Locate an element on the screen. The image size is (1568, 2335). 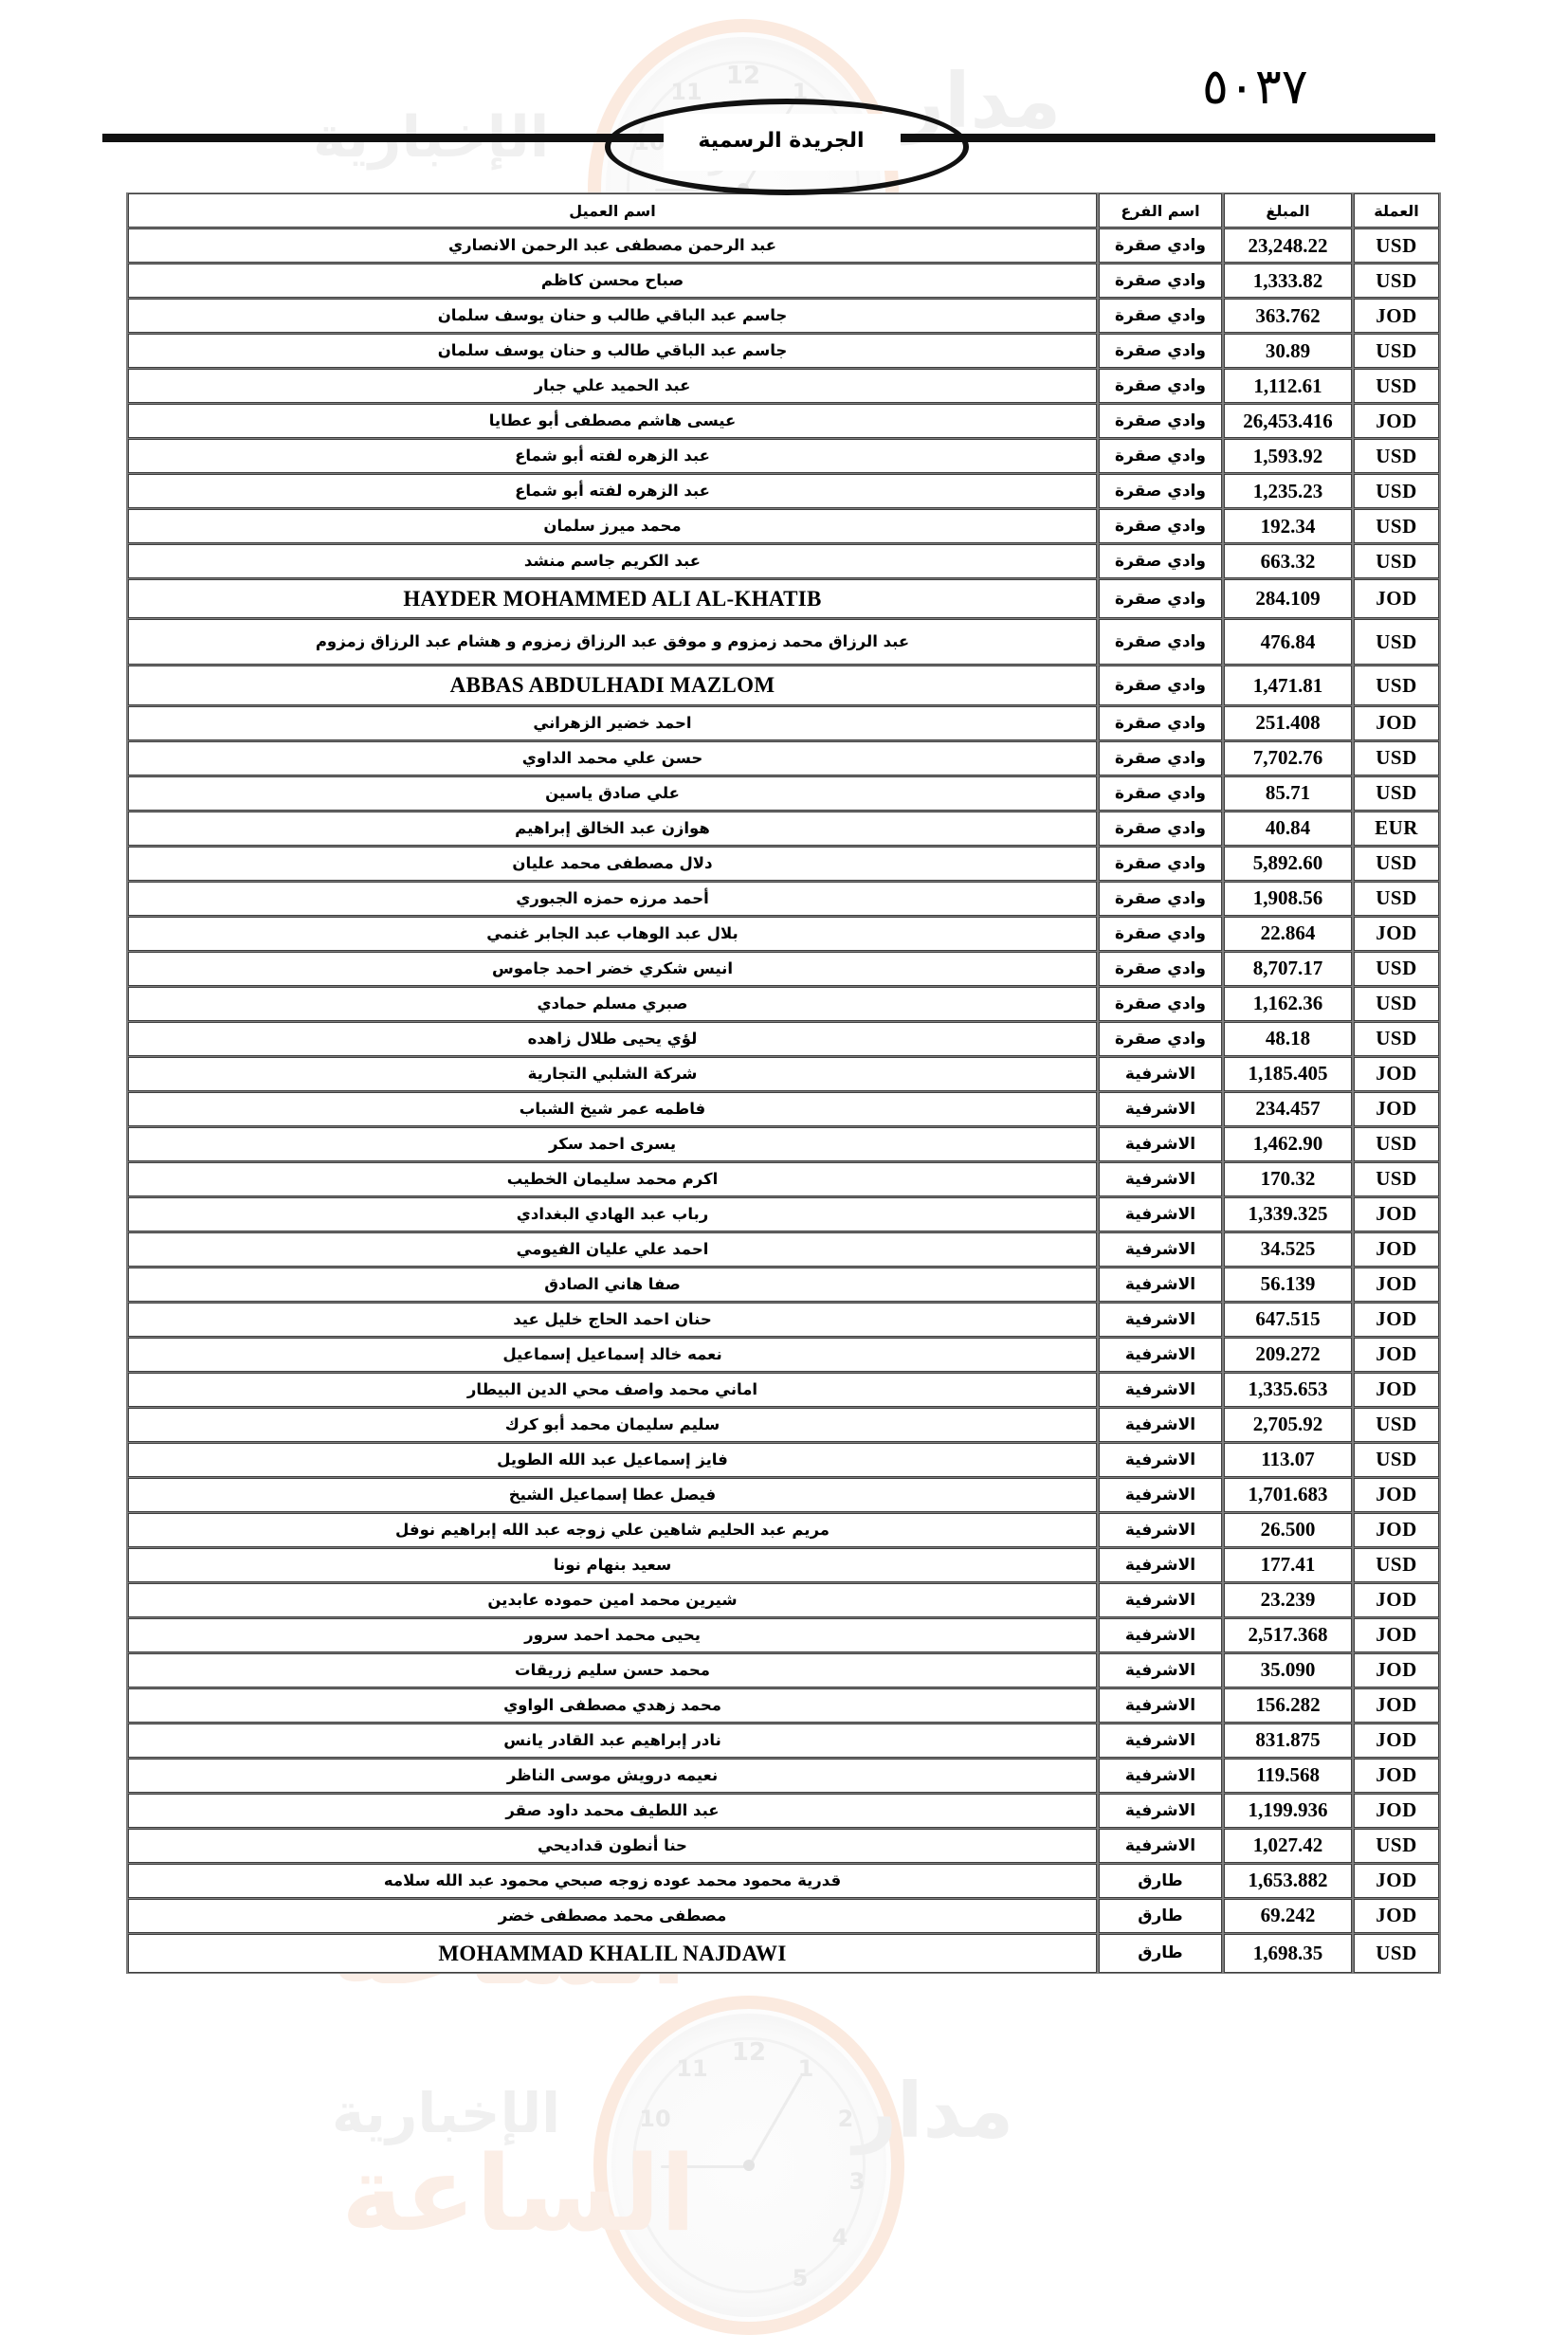
cell-client-name: عيسى هاشم مصطفى أبو عطايا is located at coordinates (612, 421).